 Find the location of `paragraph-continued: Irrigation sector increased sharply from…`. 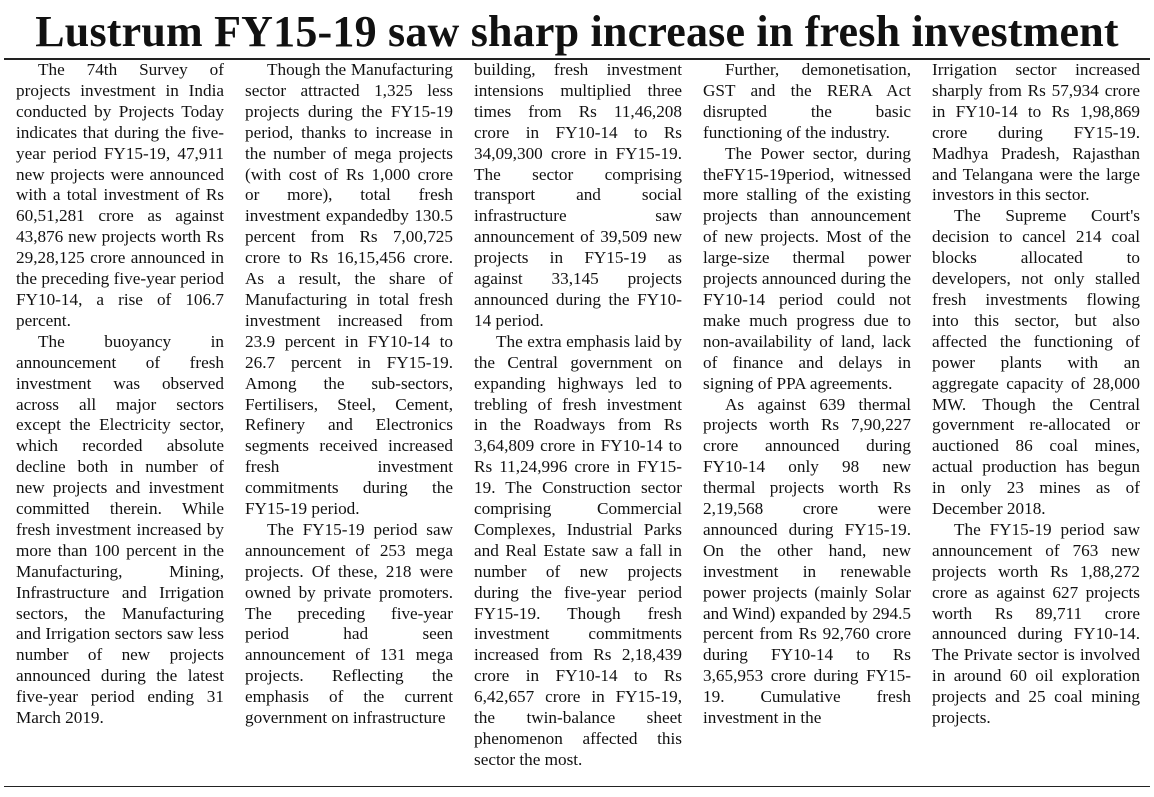

paragraph-continued: Irrigation sector increased sharply from… is located at coordinates (1036, 132).